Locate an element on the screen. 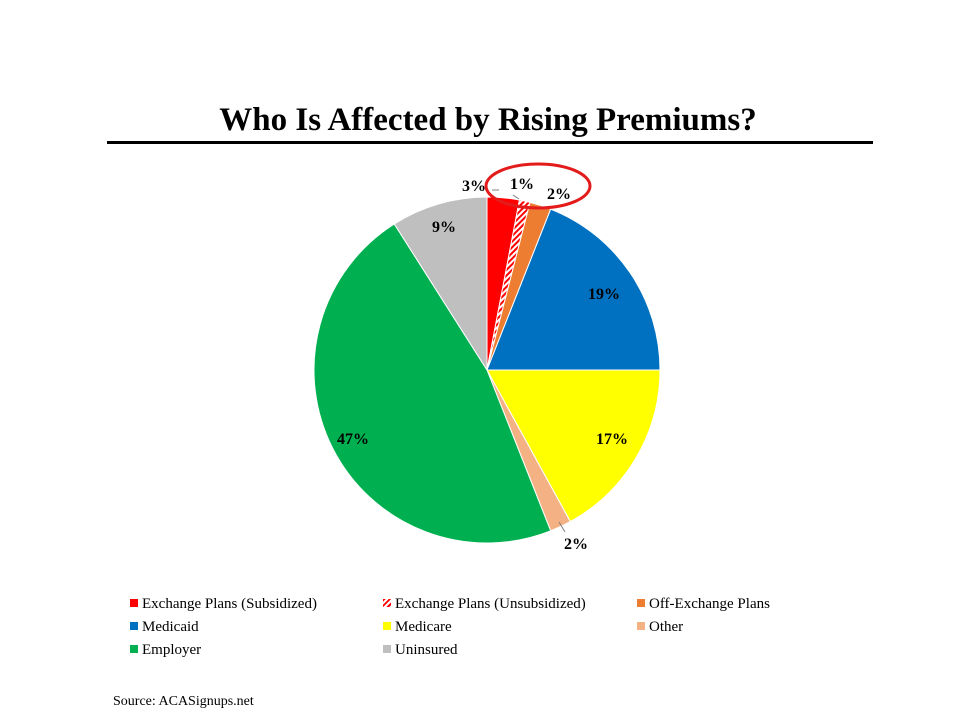  source-note: Source: ACASignups.net is located at coordinates (183, 701).